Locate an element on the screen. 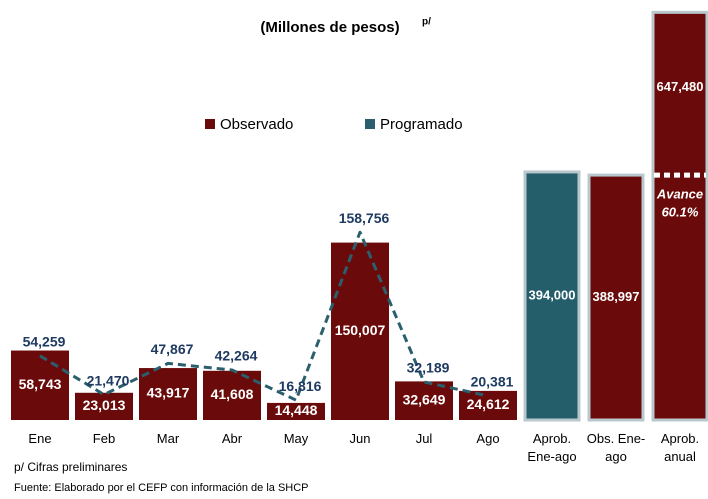  line-value-label: 54,259 is located at coordinates (44, 342).